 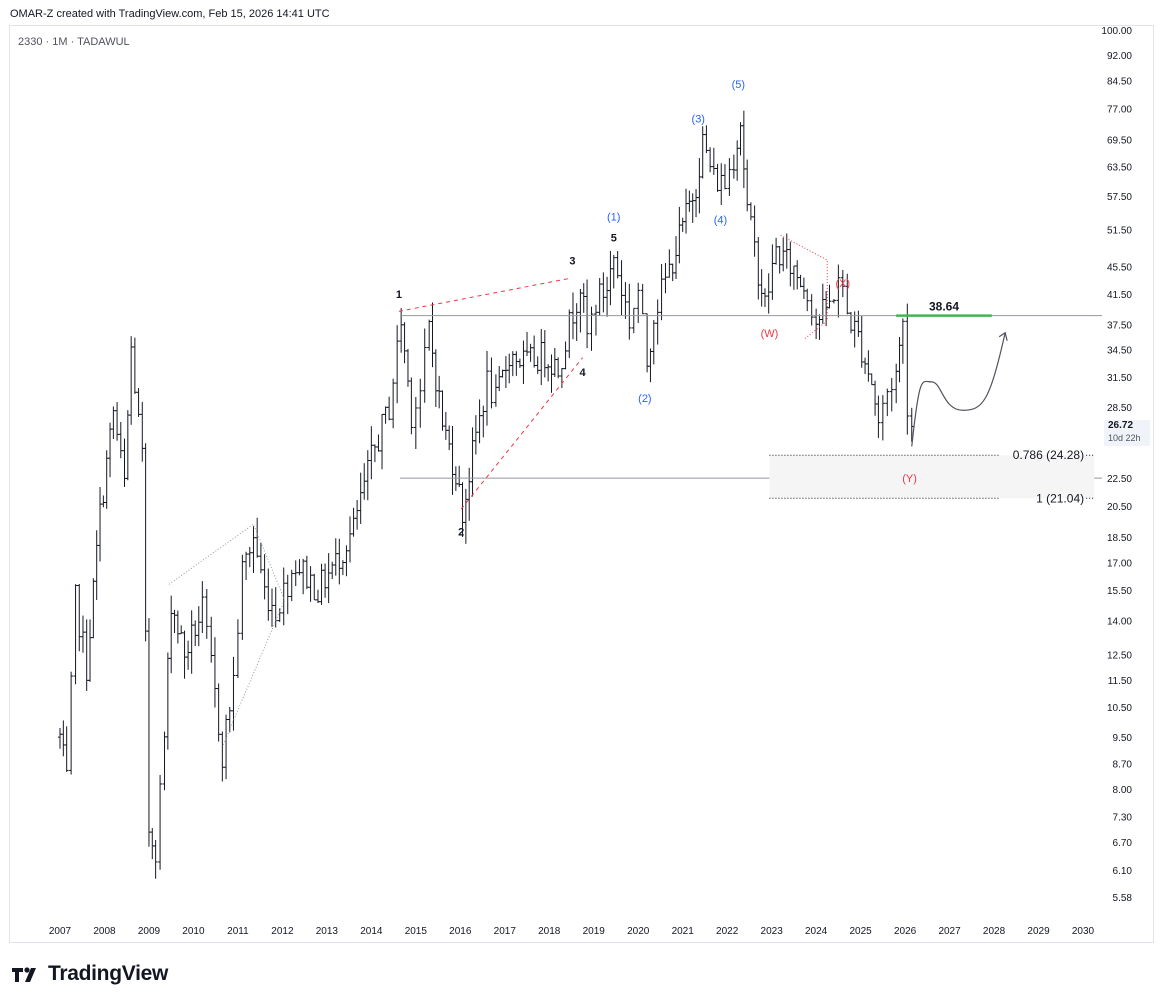 I want to click on fib-zone, so click(x=932, y=477).